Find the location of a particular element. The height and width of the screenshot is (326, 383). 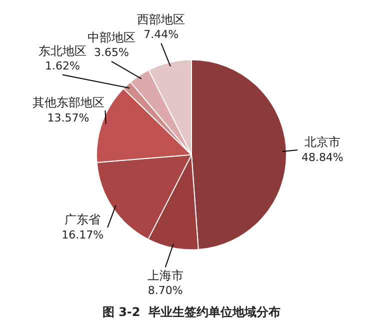

data-label: 48.84% is located at coordinates (322, 157).